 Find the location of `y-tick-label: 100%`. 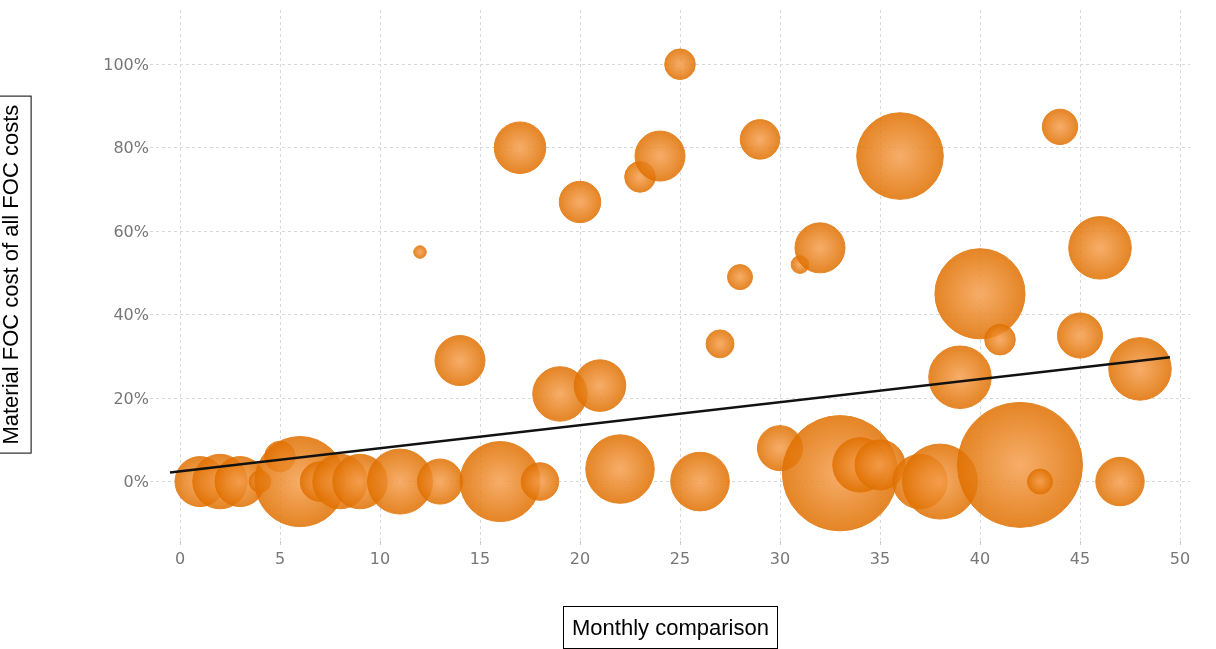

y-tick-label: 100% is located at coordinates (126, 64).